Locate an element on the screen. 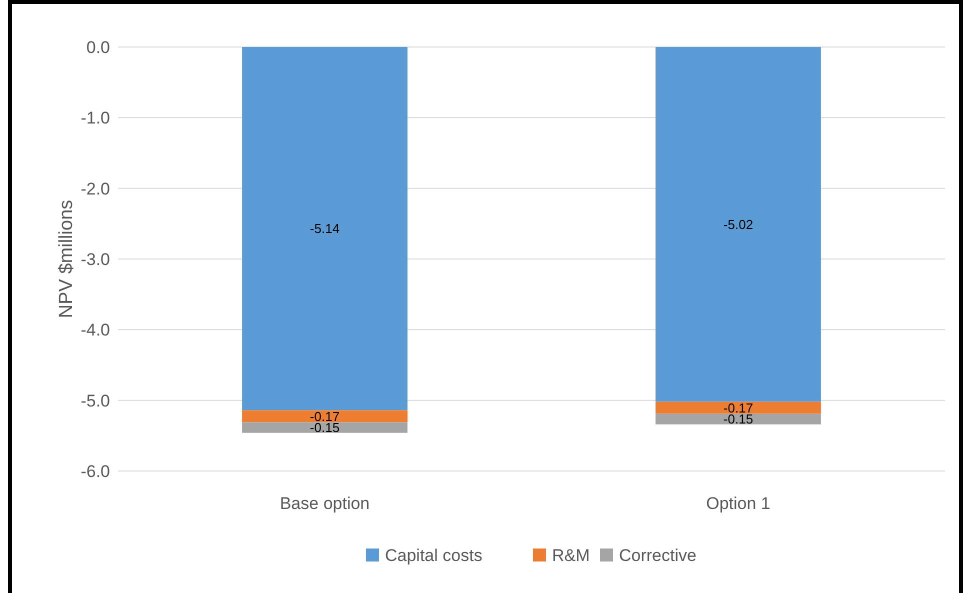  data-label: -5.14 is located at coordinates (325, 228).